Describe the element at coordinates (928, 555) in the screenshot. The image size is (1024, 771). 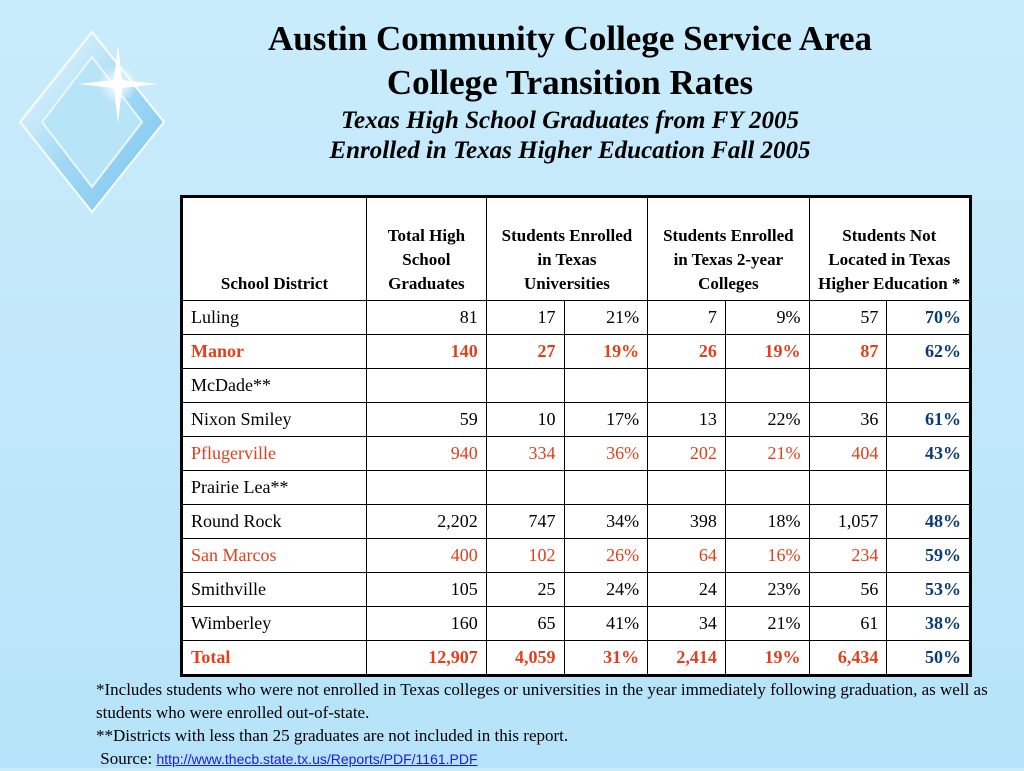
I see `not-located-percent-cell: 59%` at that location.